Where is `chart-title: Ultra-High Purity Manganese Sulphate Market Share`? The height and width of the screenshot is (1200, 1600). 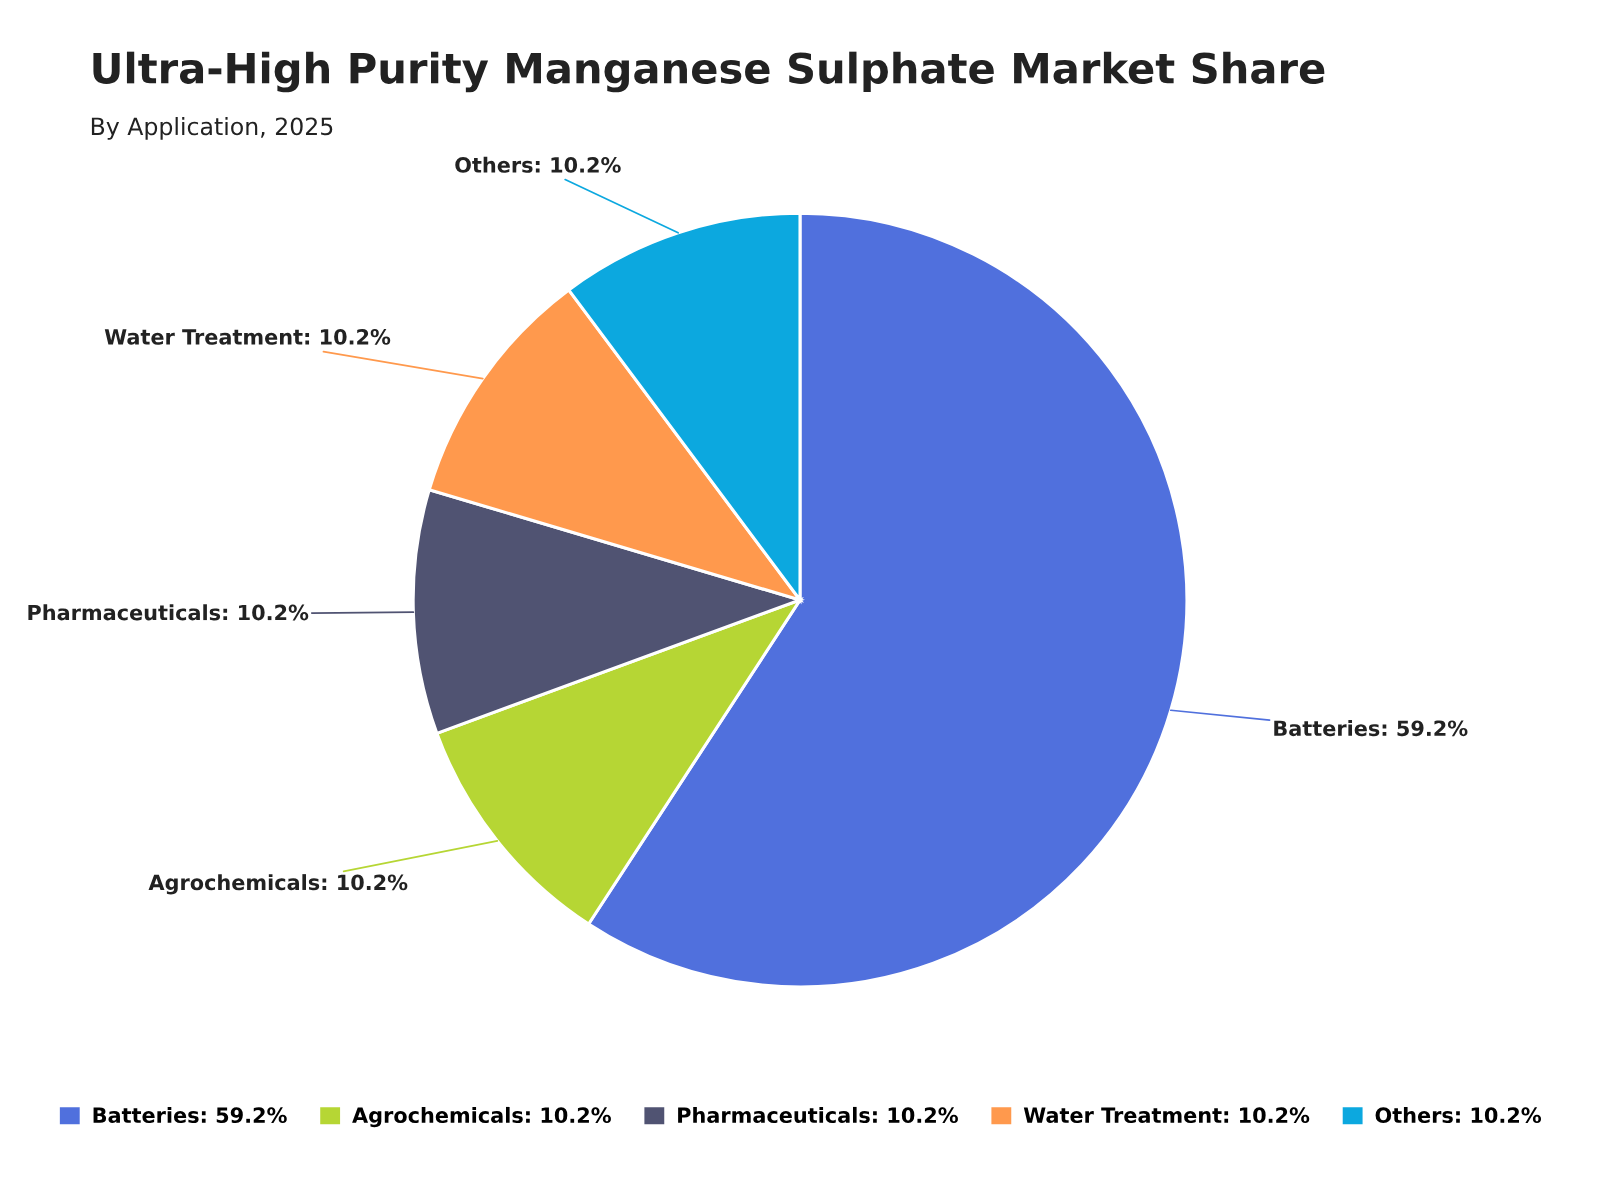 chart-title: Ultra-High Purity Manganese Sulphate Market Share is located at coordinates (709, 72).